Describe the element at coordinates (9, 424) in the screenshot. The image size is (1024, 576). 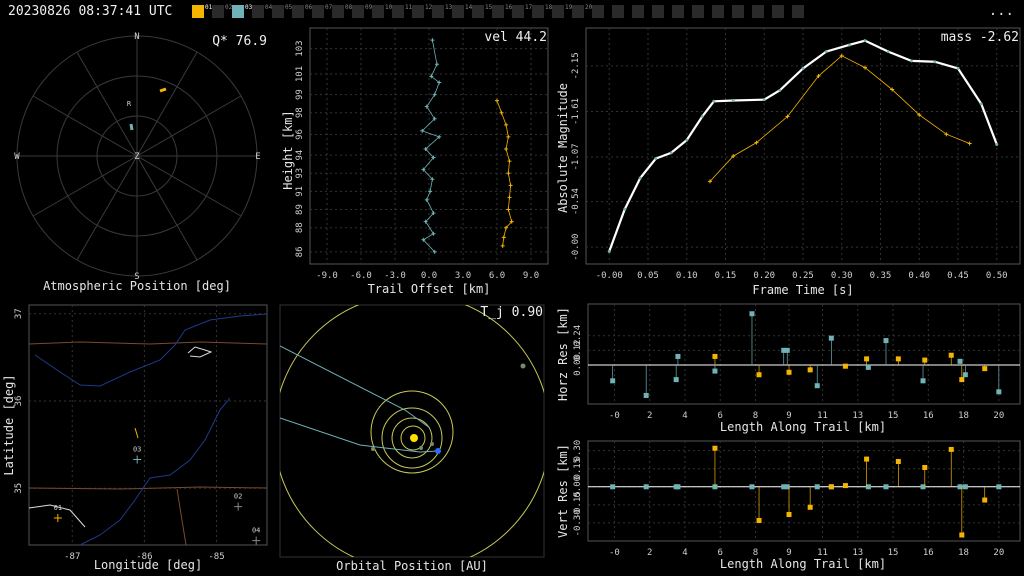
I see `map-y-label: Latitude [deg]` at that location.